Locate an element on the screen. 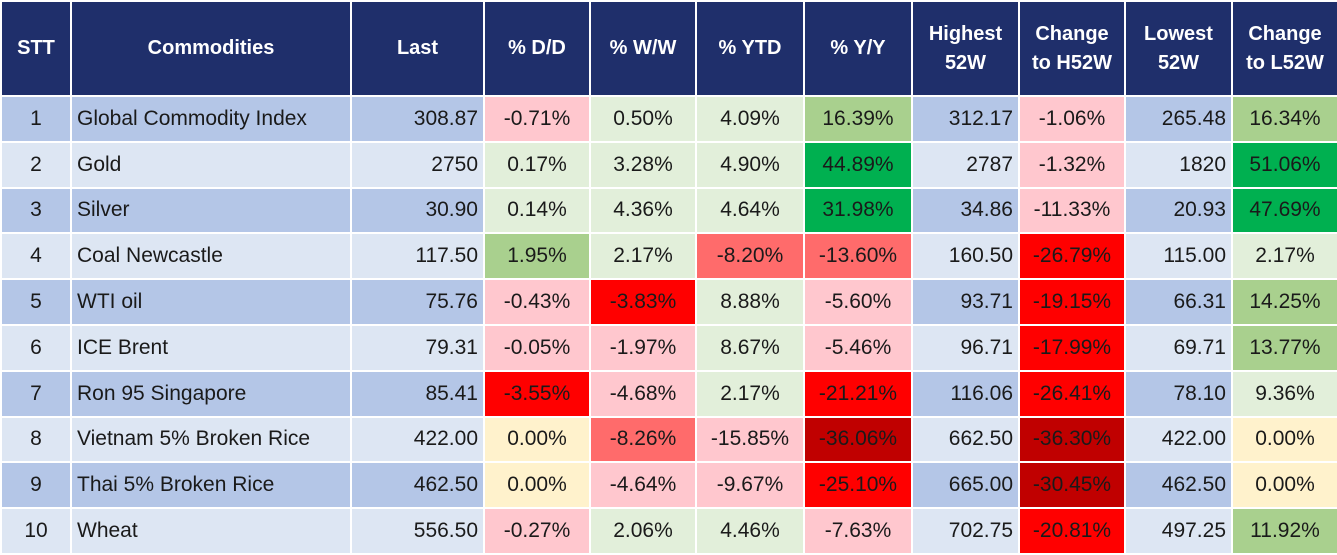  cell-change-to-l52w: 51.06% is located at coordinates (1284, 164).